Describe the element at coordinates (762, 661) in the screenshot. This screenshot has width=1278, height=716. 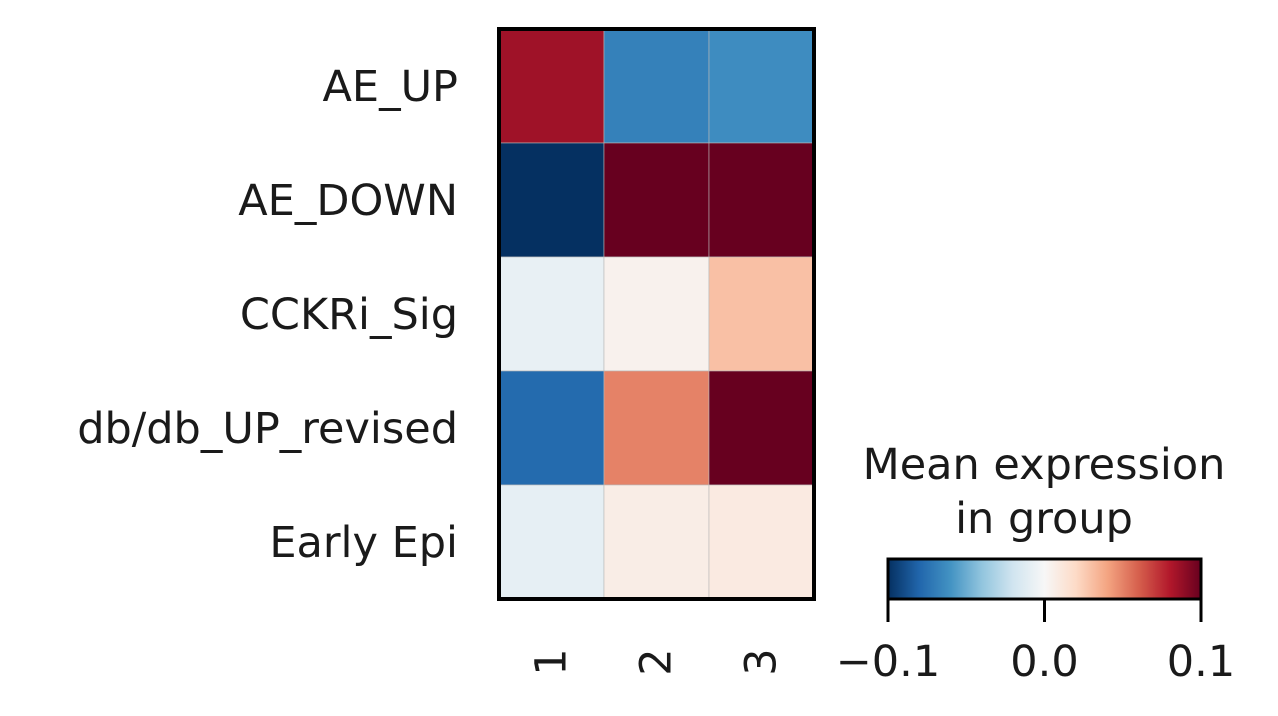
I see `column-label: 3` at that location.